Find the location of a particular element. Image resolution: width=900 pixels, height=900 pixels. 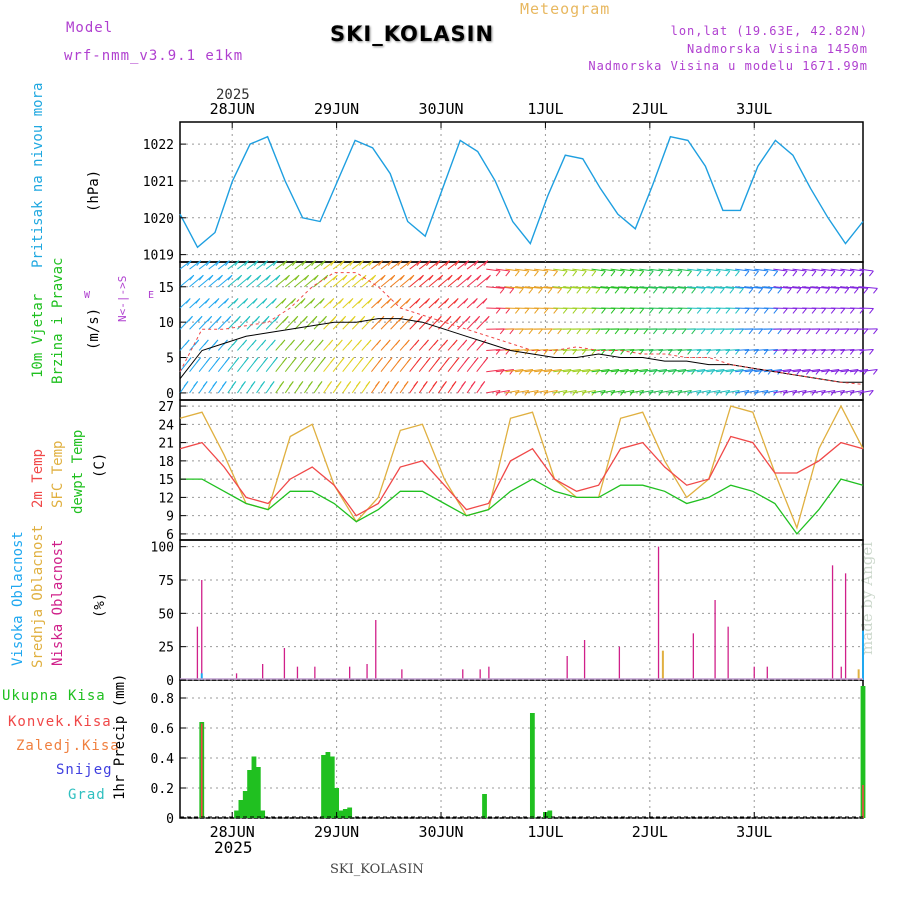

precip-bar is located at coordinates (863, 752).